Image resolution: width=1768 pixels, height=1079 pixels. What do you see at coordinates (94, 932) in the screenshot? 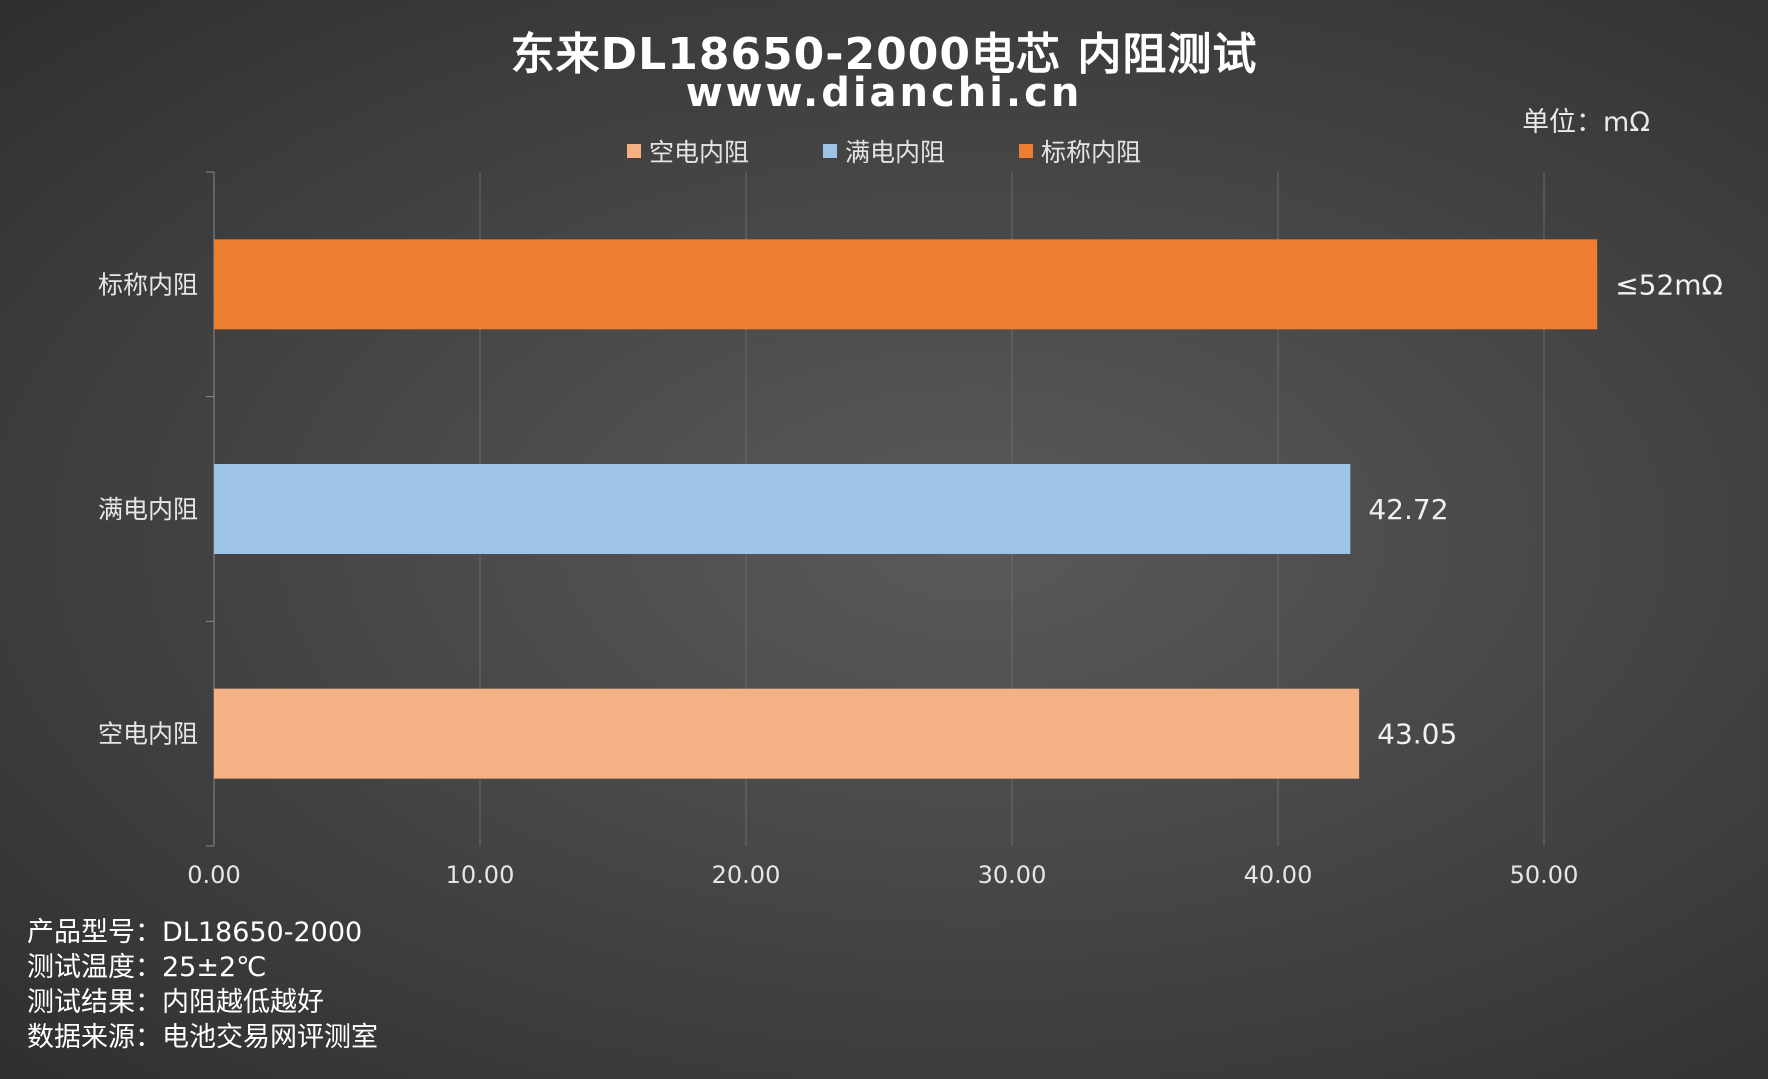
I see `note-label: 产品型号：` at bounding box center [94, 932].